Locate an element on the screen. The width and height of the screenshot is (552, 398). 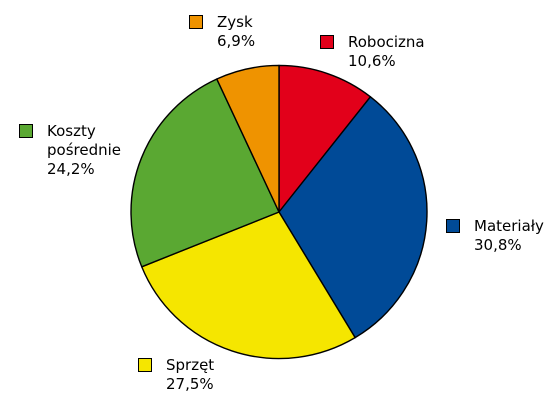
legend-swatch-koszty-posrednie is located at coordinates (26, 131).